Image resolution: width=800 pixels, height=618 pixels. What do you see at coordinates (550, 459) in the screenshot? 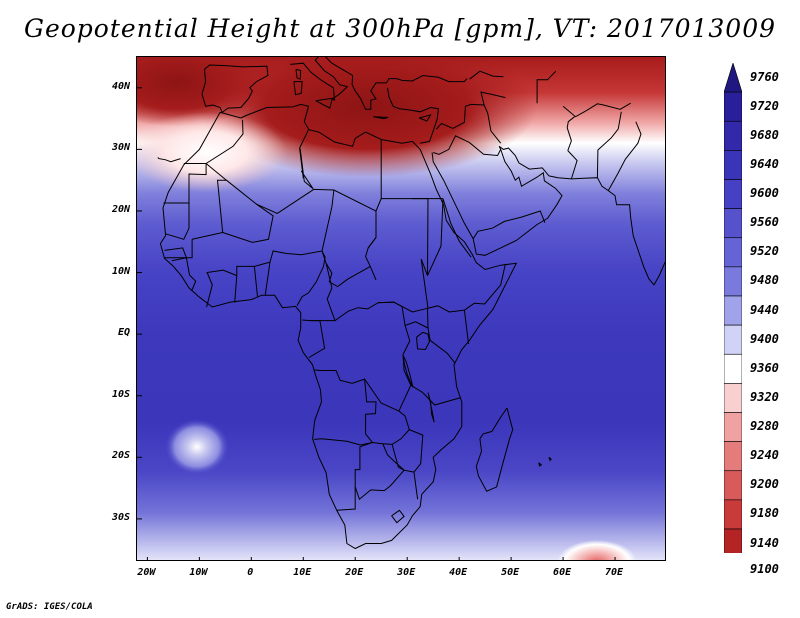
I see `coast-mauritius` at bounding box center [550, 459].